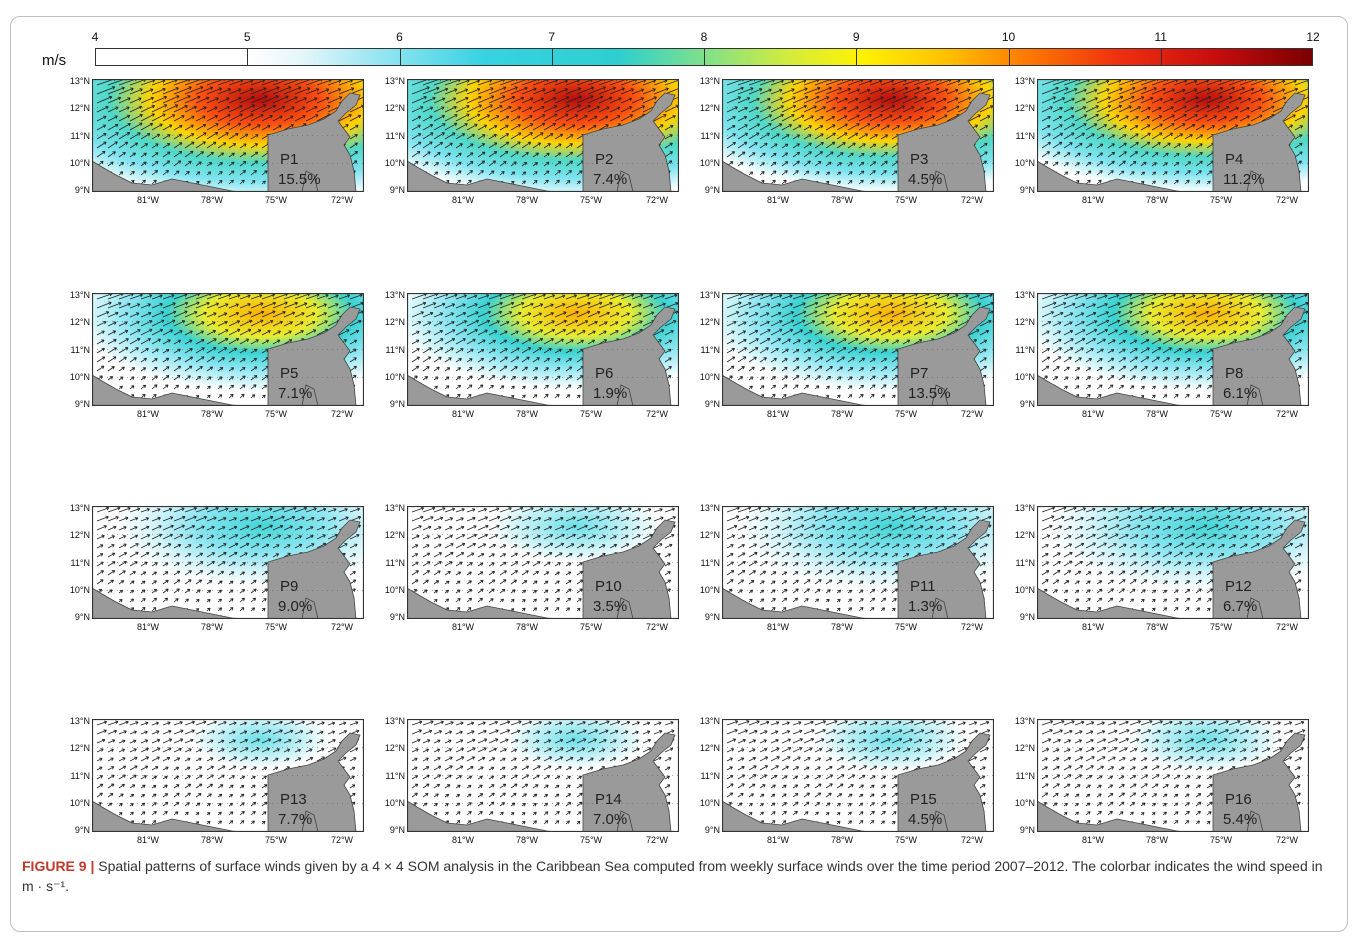 This screenshot has width=1358, height=939. What do you see at coordinates (1238, 586) in the screenshot?
I see `pattern-id: P12` at bounding box center [1238, 586].